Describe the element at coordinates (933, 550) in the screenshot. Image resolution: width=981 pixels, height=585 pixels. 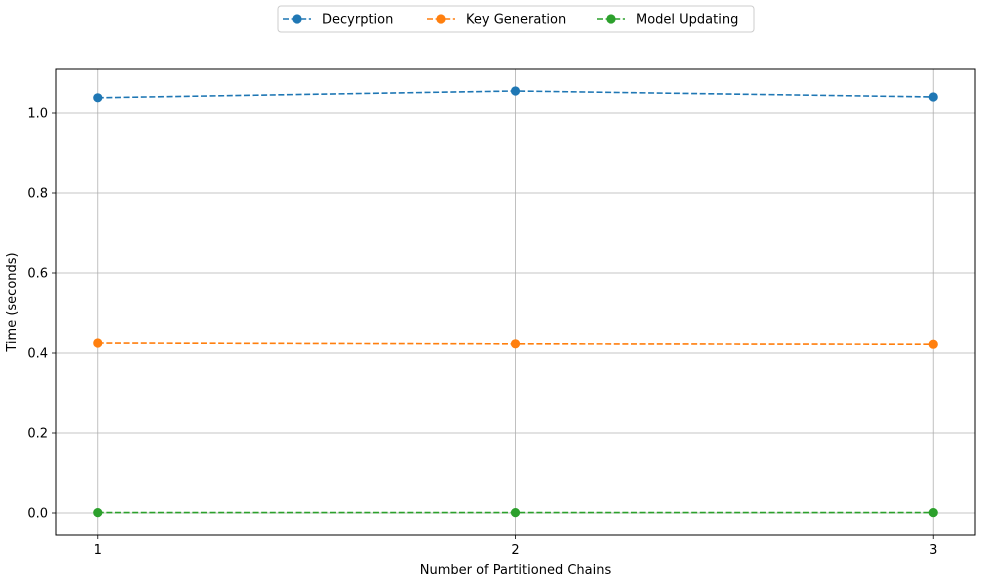
I see `x-tick-label: 3` at that location.